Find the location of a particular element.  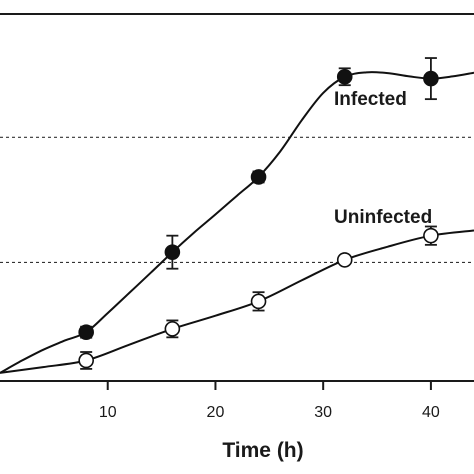

x-tick-label-20: 20 is located at coordinates (216, 412).